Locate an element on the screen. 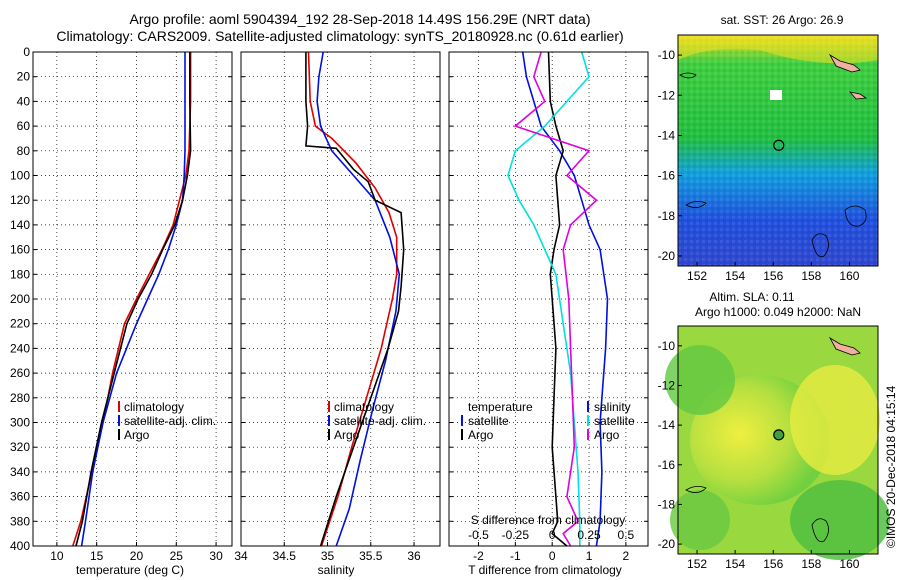 The width and height of the screenshot is (900, 580). y-tick-label: 140 is located at coordinates (20, 225).